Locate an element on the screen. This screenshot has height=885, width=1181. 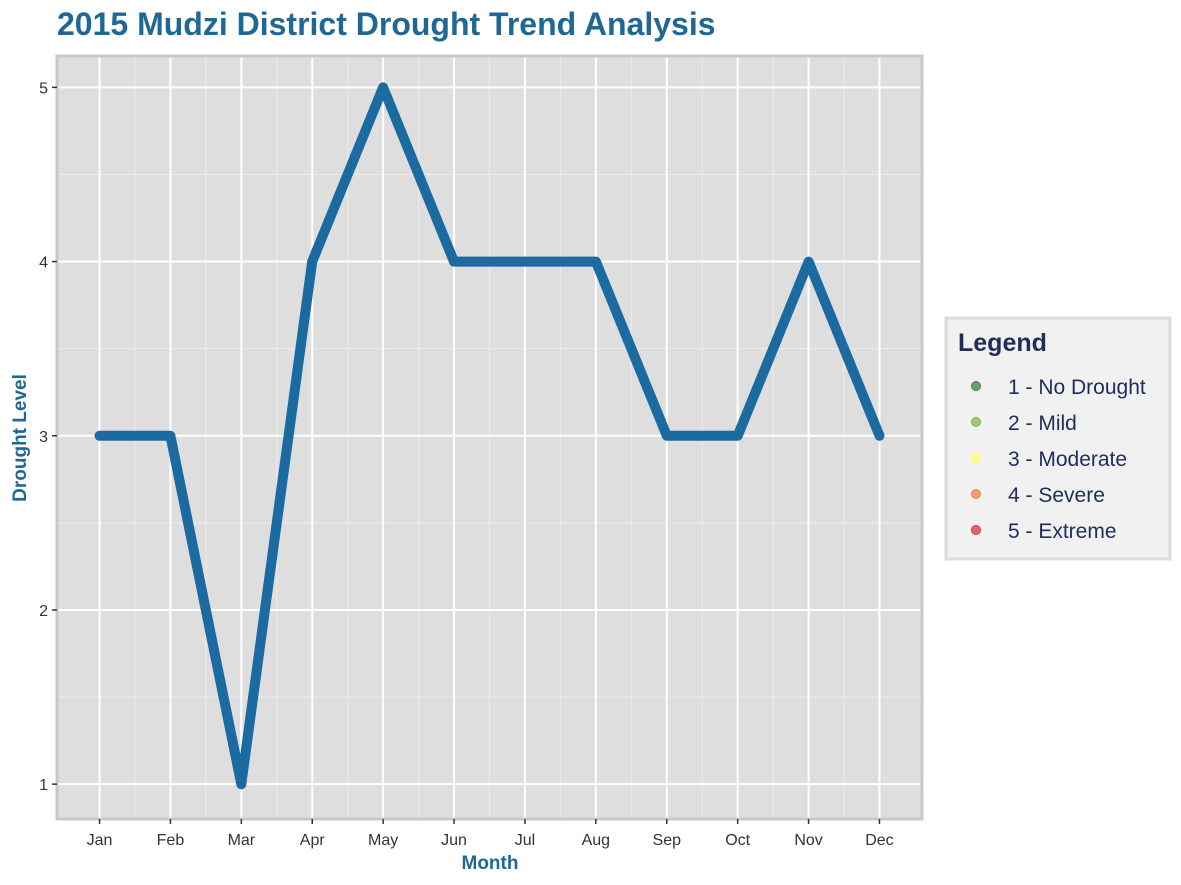
y-axis-title: Drought Level is located at coordinates (20, 438).